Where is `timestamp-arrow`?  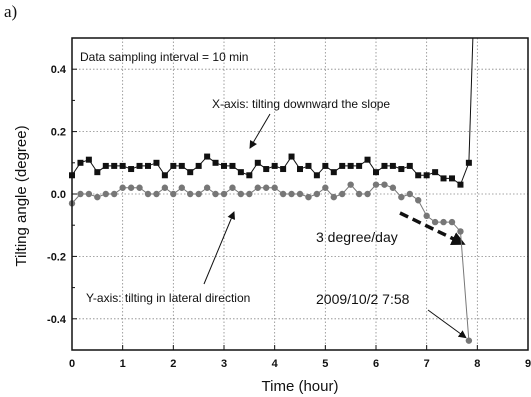 timestamp-arrow is located at coordinates (447, 324).